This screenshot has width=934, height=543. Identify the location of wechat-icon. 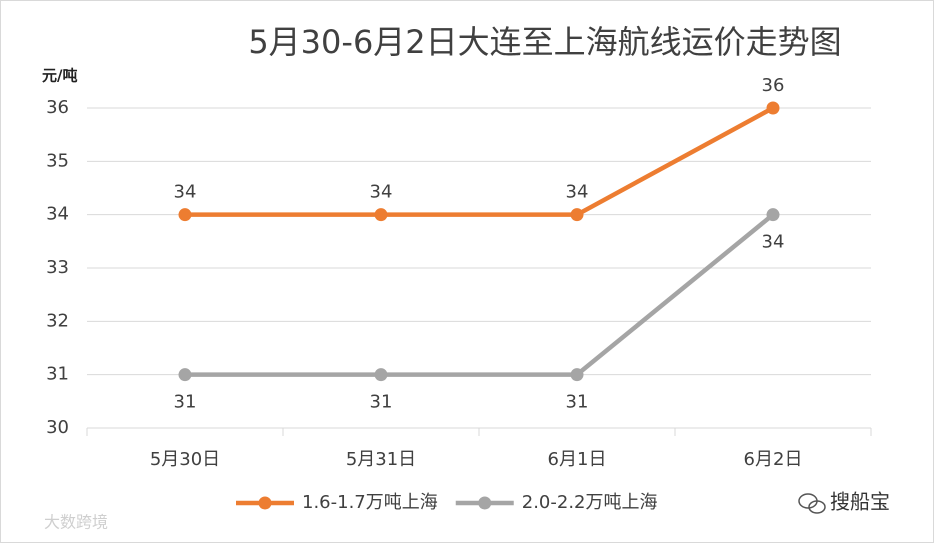
(812, 503).